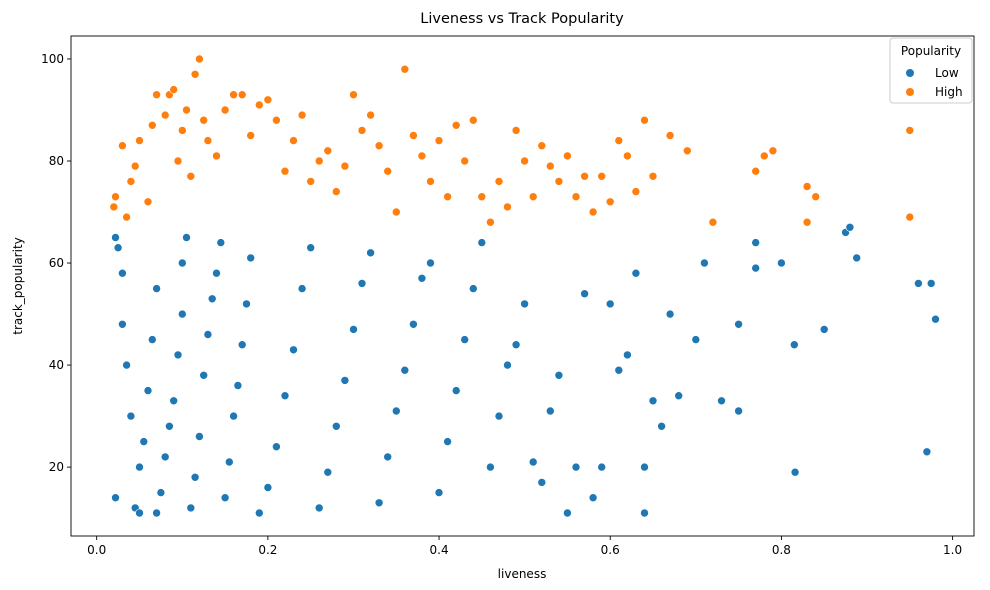  Describe the element at coordinates (56, 263) in the screenshot. I see `y-tick-label: 60` at that location.